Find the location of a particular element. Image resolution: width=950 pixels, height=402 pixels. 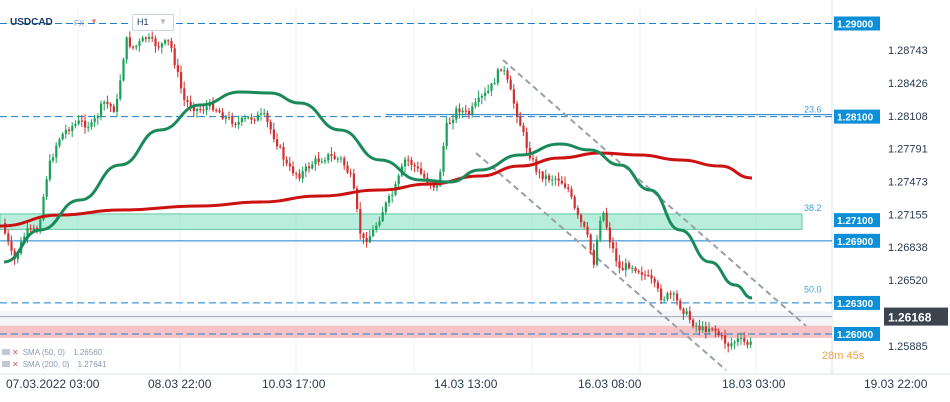

price-box-label: 1.26000 is located at coordinates (855, 335).